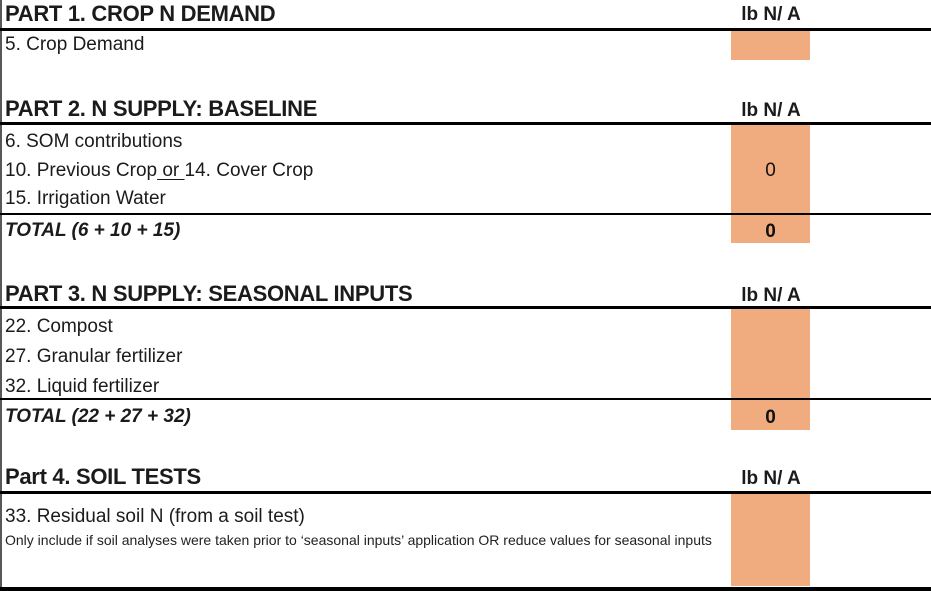  I want to click on unit-header-part2: lb N/ A, so click(771, 110).